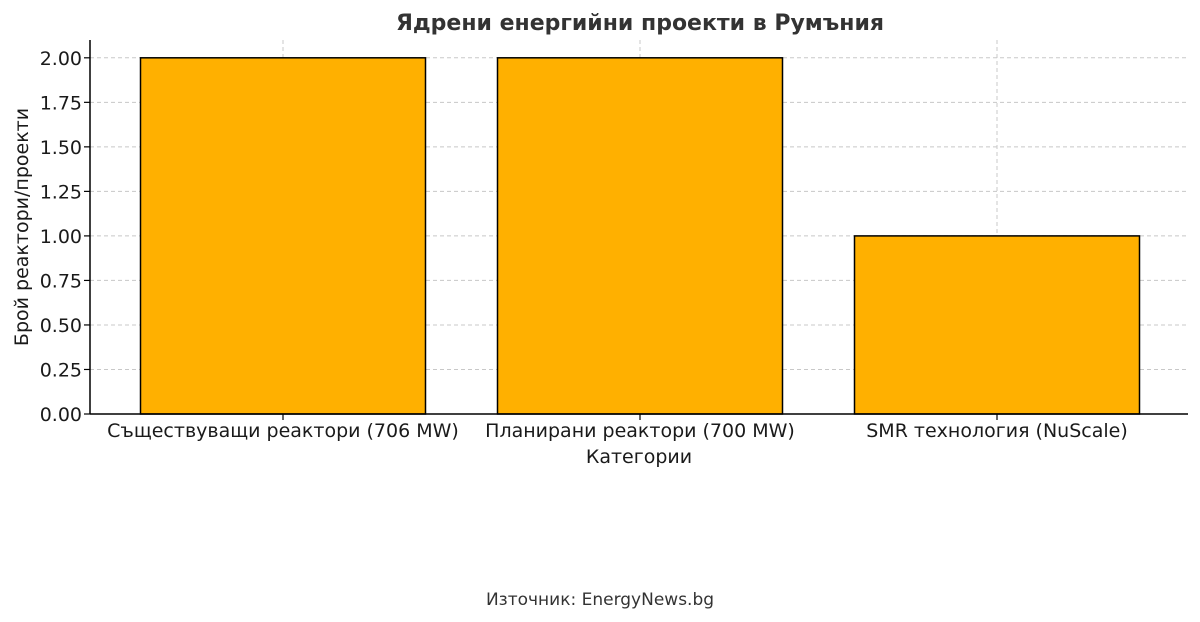 This screenshot has width=1200, height=622. Describe the element at coordinates (283, 431) in the screenshot. I see `x-tick-label: Съществуващи реактори (706 MW)` at that location.